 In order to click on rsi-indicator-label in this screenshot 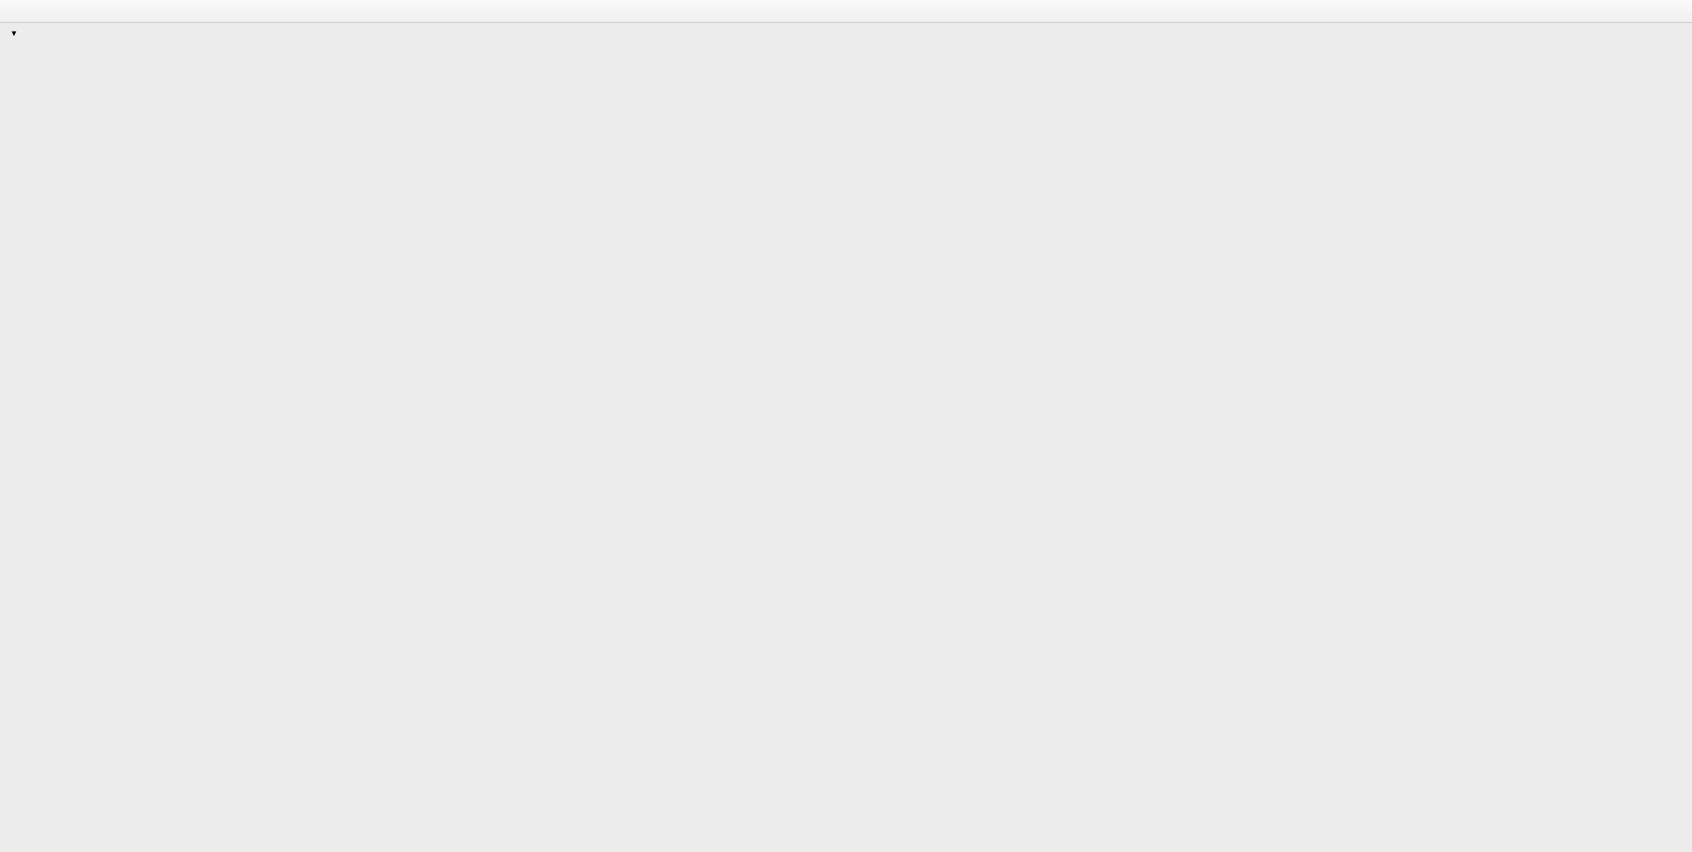, I will do `click(12, 740)`.